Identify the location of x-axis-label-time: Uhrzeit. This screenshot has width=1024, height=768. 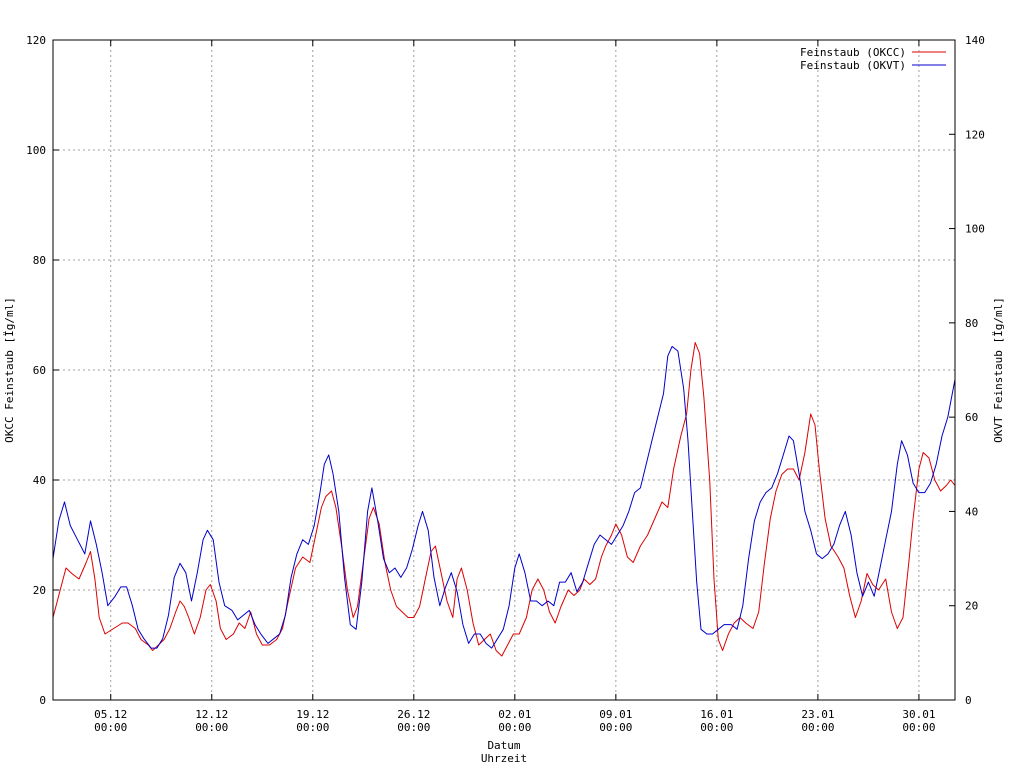
(504, 758).